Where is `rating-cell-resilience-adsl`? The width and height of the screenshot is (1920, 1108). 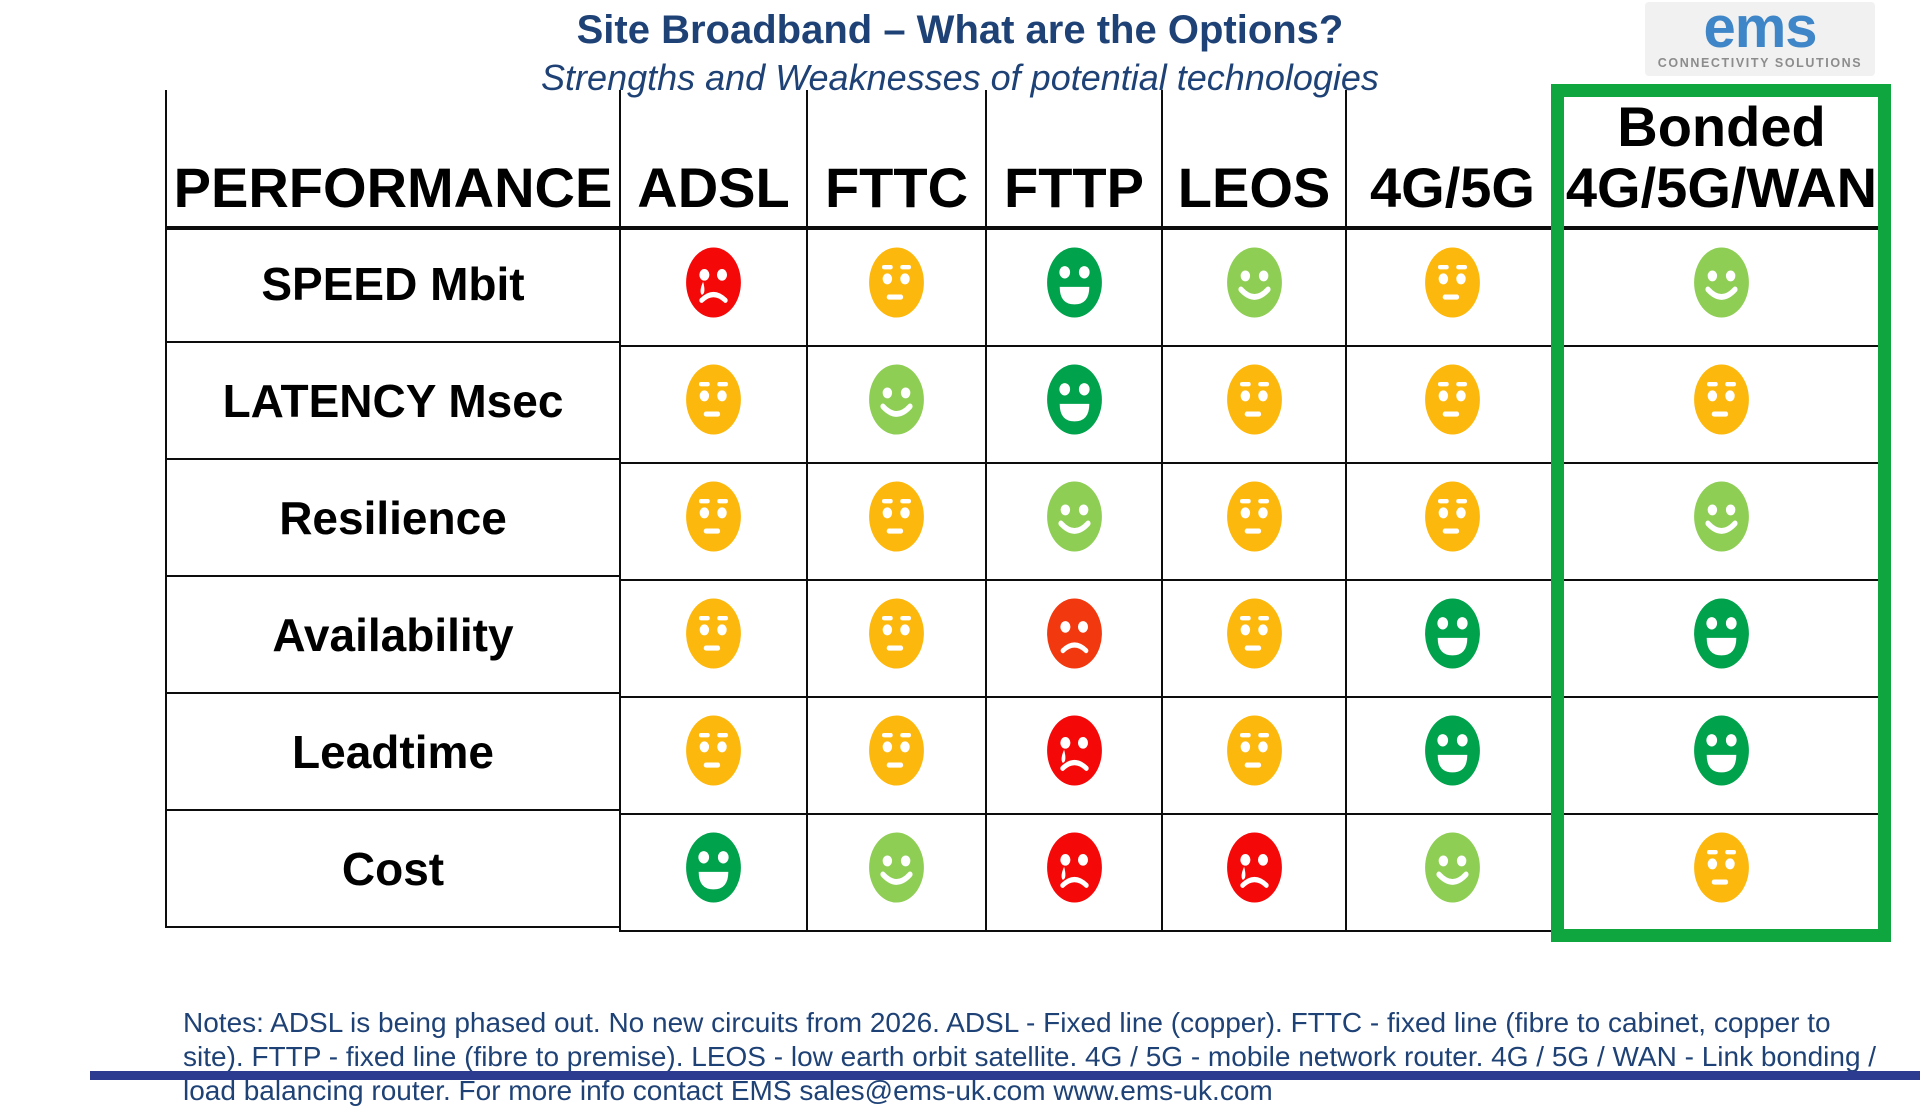 rating-cell-resilience-adsl is located at coordinates (712, 522).